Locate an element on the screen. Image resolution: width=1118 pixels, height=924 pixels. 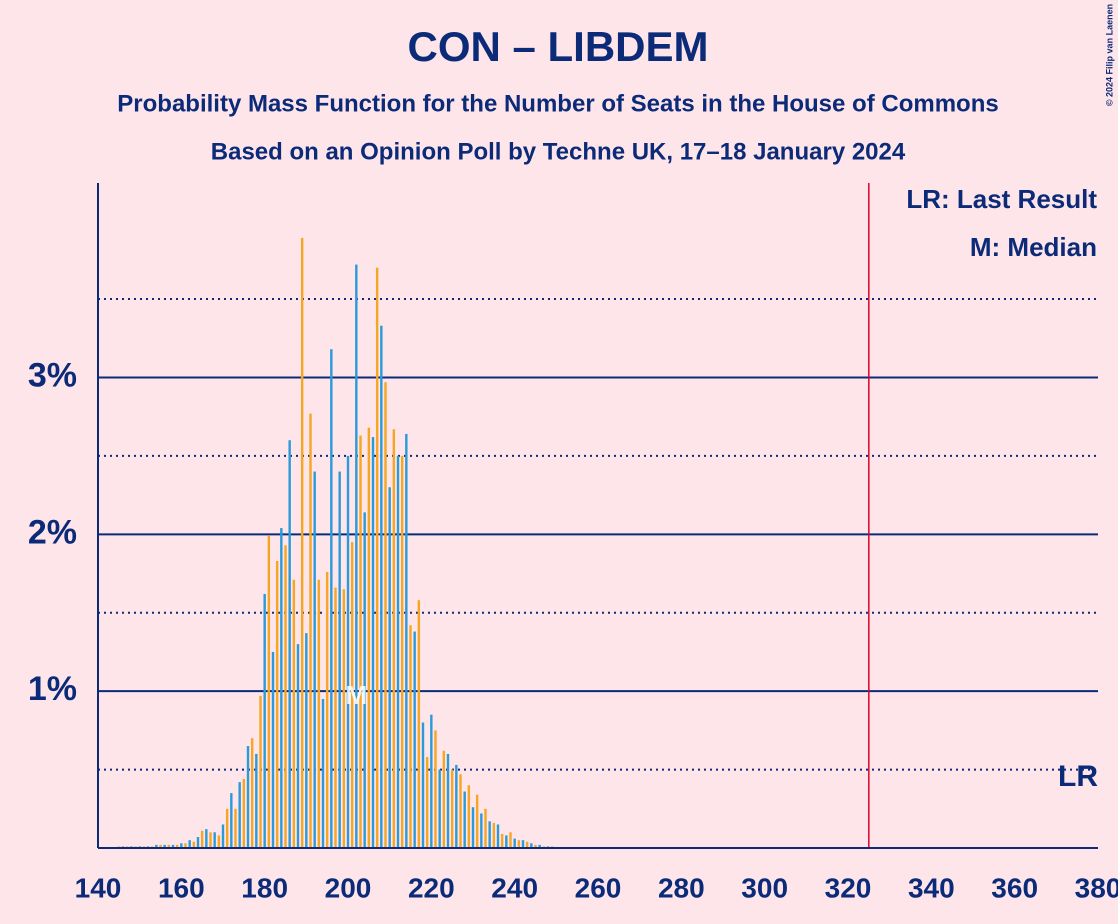
x-tick-label: 180 is located at coordinates (264, 887).